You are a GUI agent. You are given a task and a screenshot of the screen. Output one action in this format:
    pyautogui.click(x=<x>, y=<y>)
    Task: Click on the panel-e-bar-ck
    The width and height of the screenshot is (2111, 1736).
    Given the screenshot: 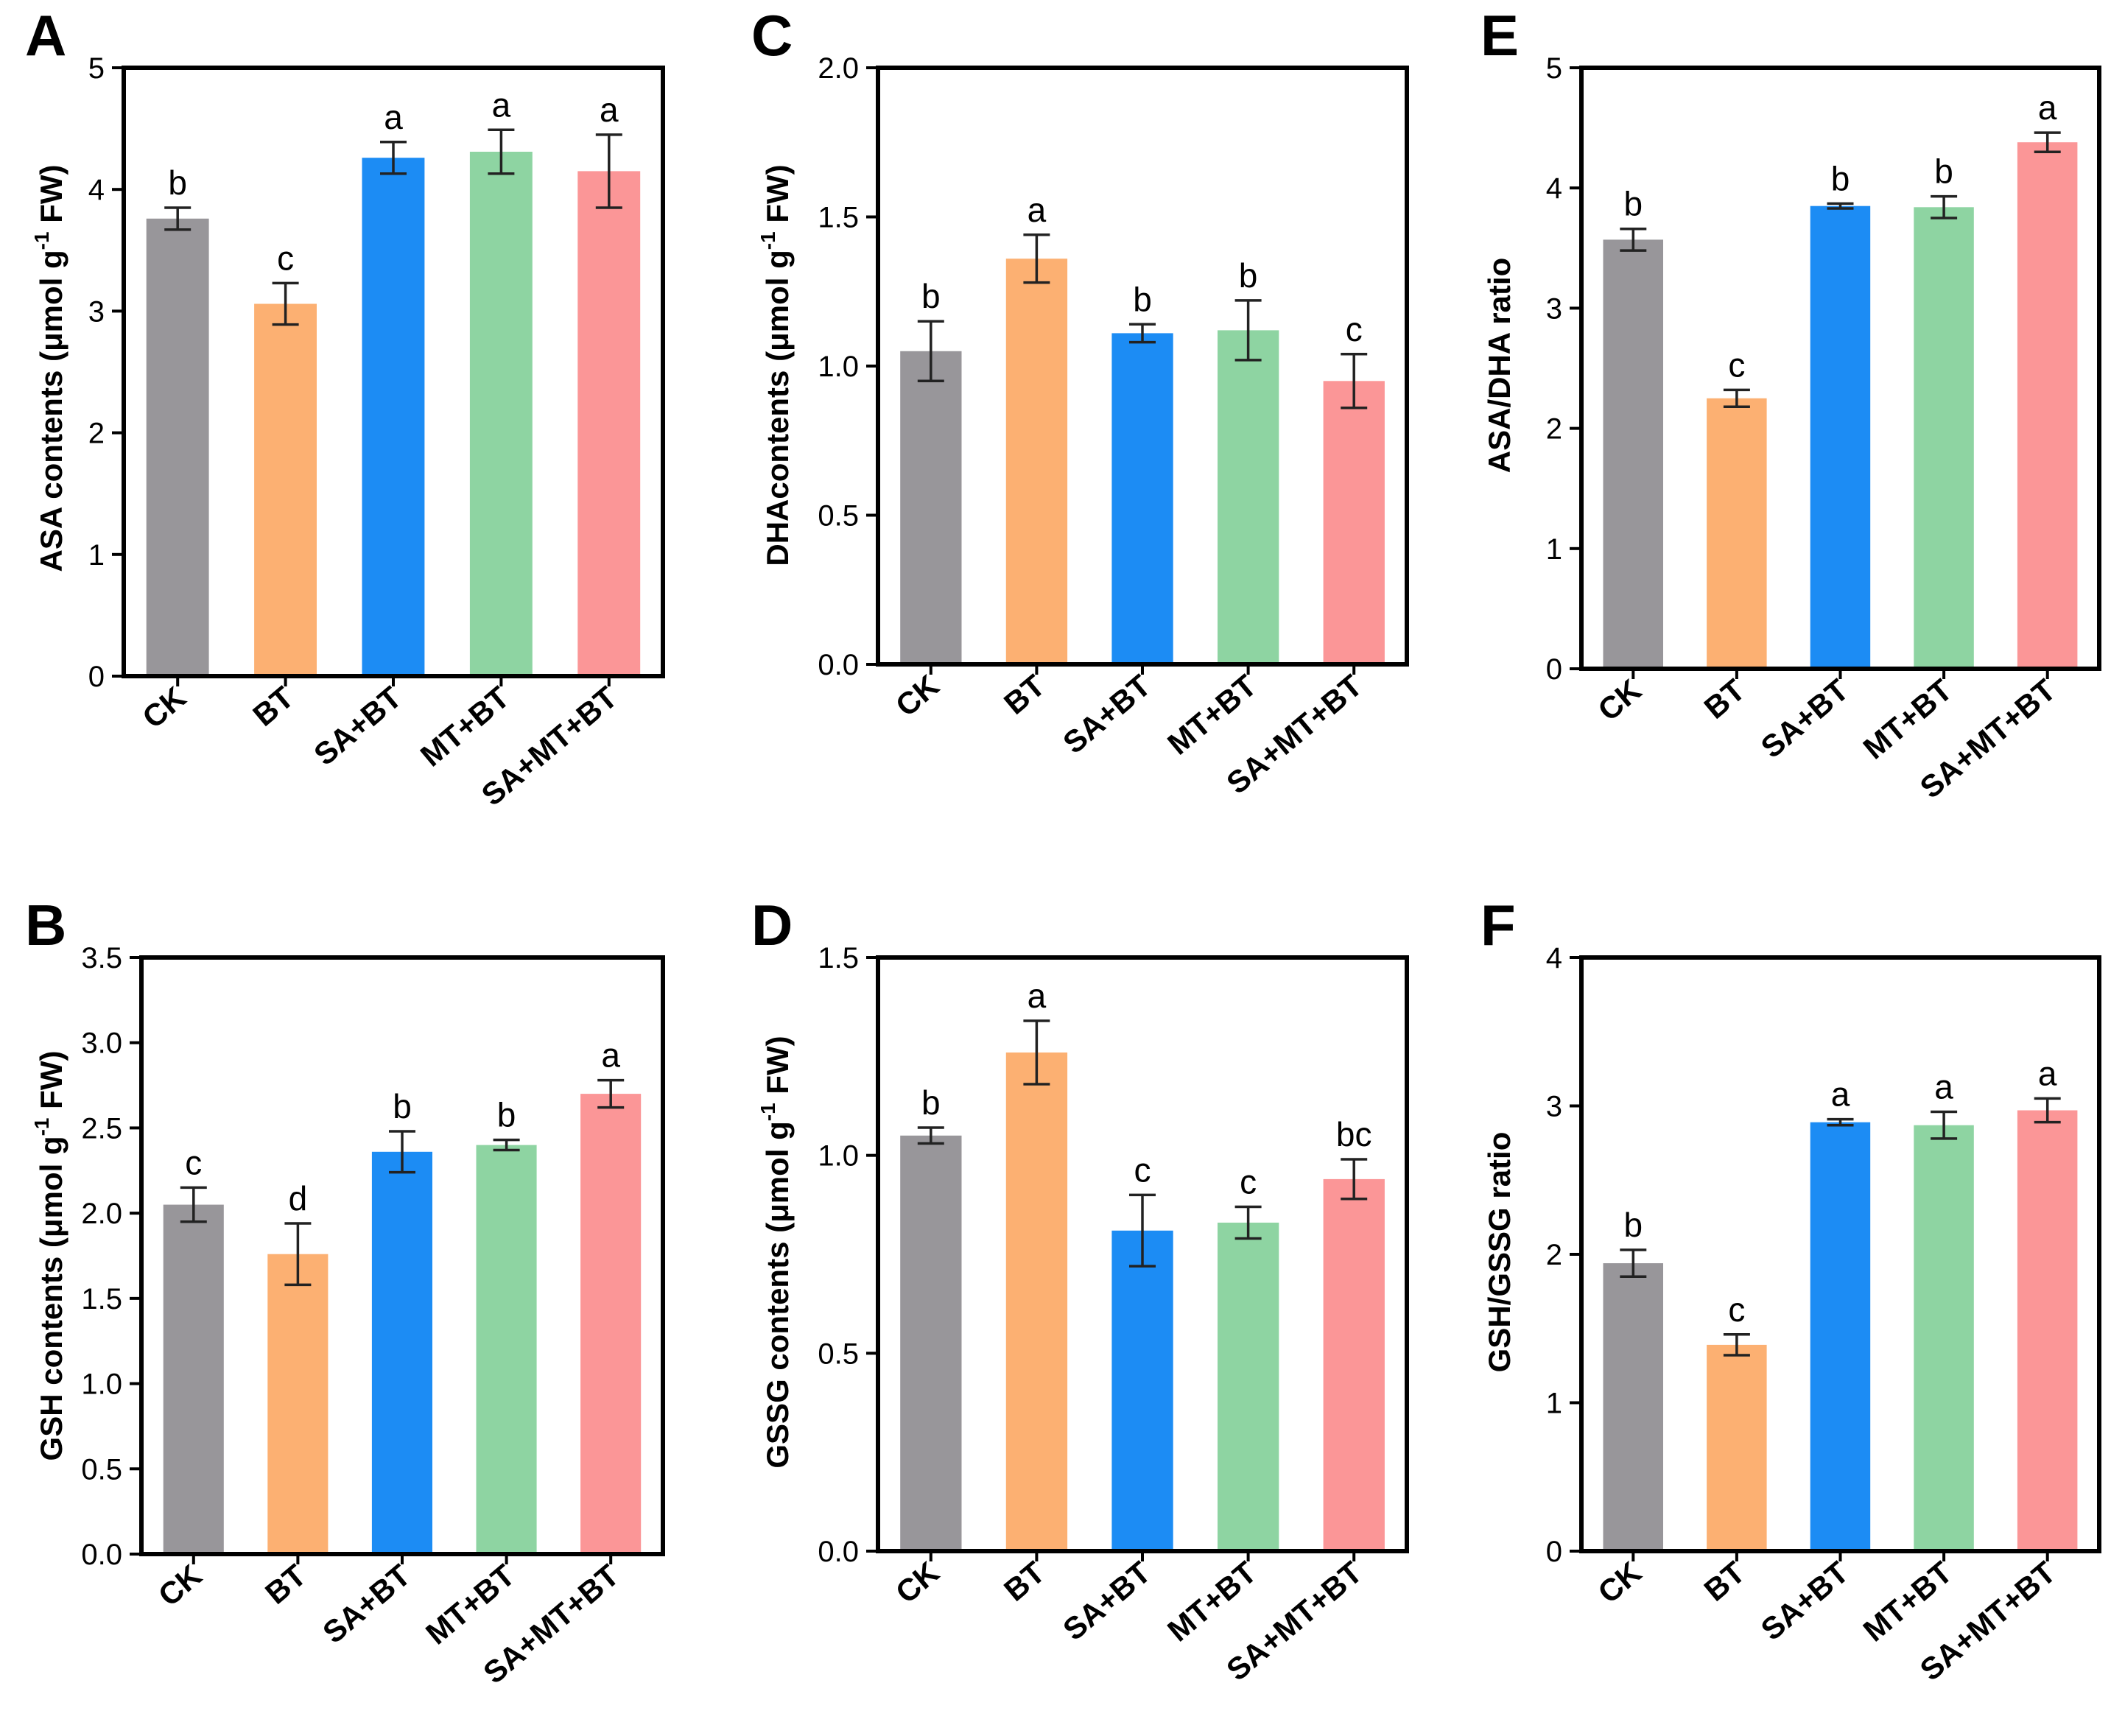 What is the action you would take?
    pyautogui.click(x=1633, y=454)
    